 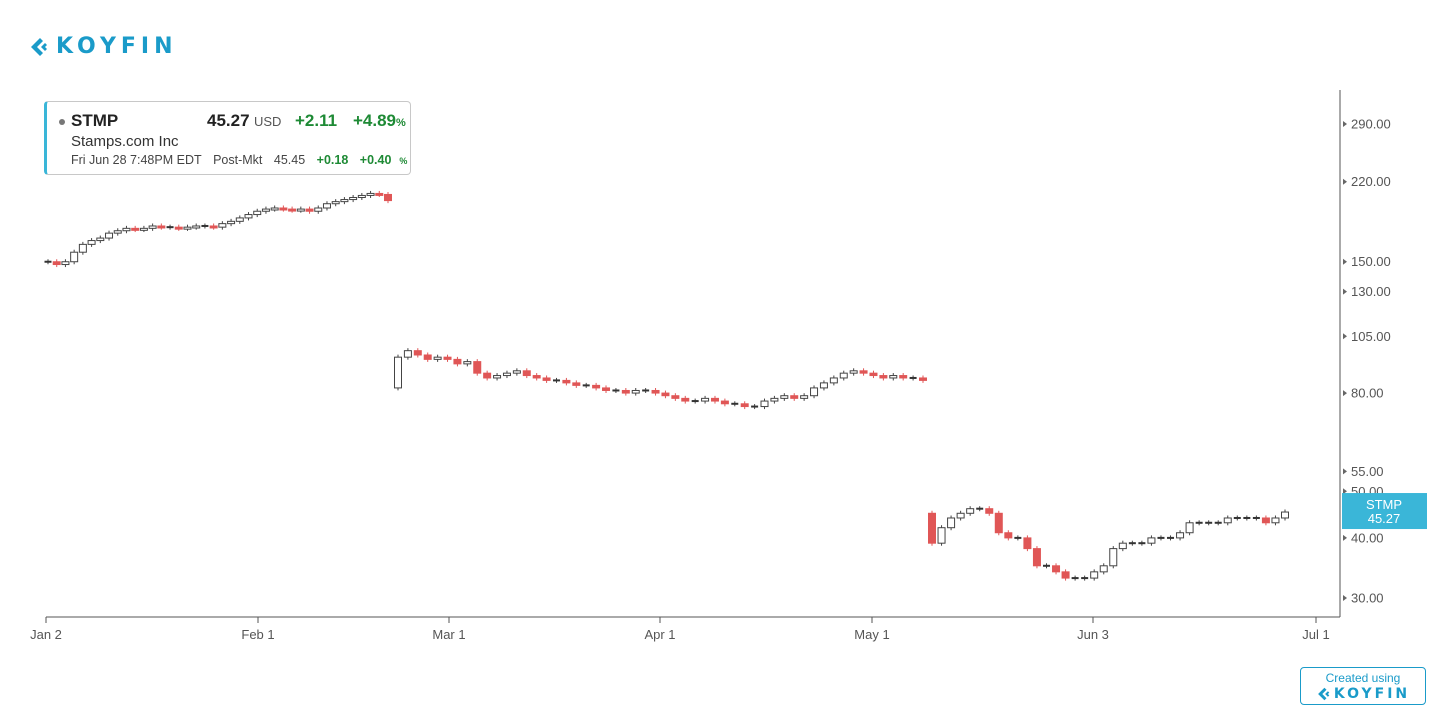 What do you see at coordinates (1367, 471) in the screenshot?
I see `y-tick-label: 55.00` at bounding box center [1367, 471].